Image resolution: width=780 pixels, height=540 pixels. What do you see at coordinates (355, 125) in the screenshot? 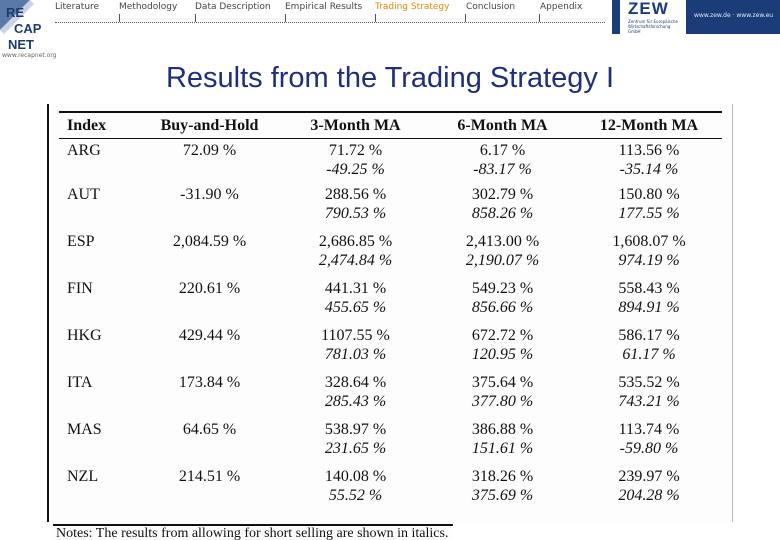
I see `header-3-month-ma: 3-Month MA` at bounding box center [355, 125].